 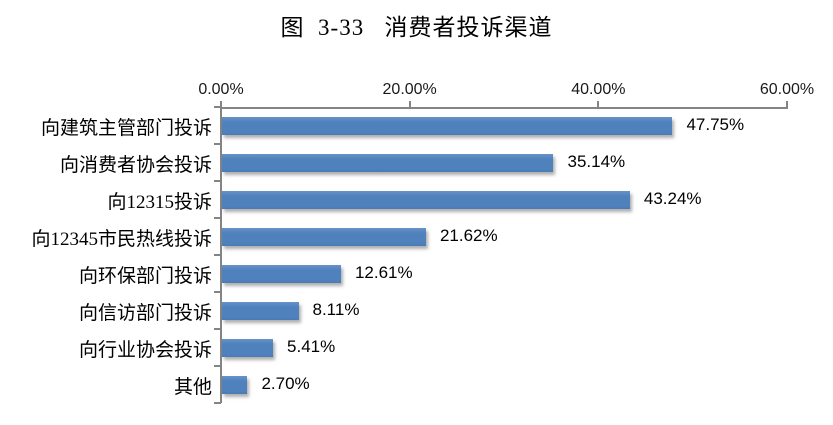 I want to click on category-label: 向消费者协会投诉, so click(x=135, y=165).